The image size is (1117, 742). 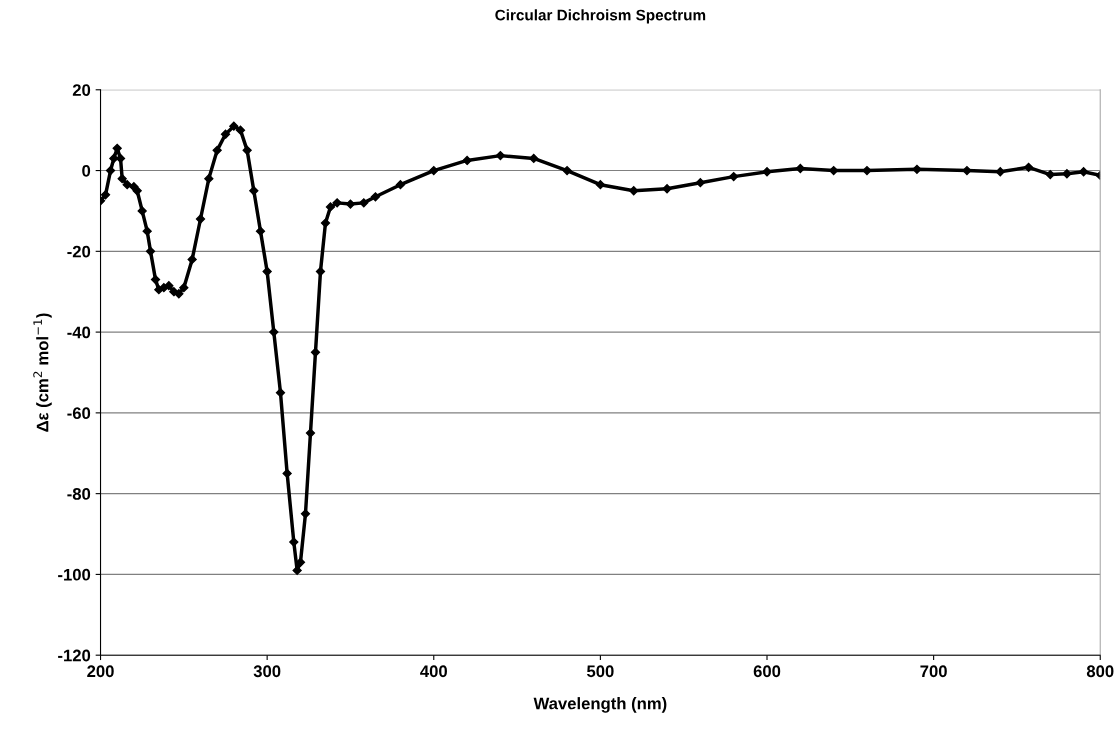 What do you see at coordinates (267, 671) in the screenshot?
I see `x-tick-label: 300` at bounding box center [267, 671].